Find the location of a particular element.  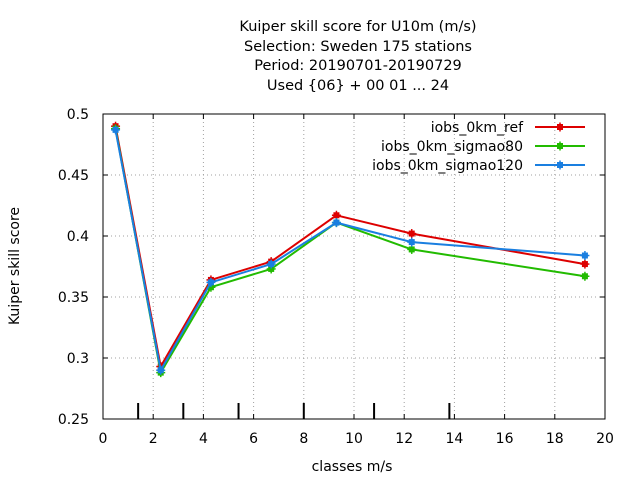

y-tick-label: 0.35 is located at coordinates (73, 298).